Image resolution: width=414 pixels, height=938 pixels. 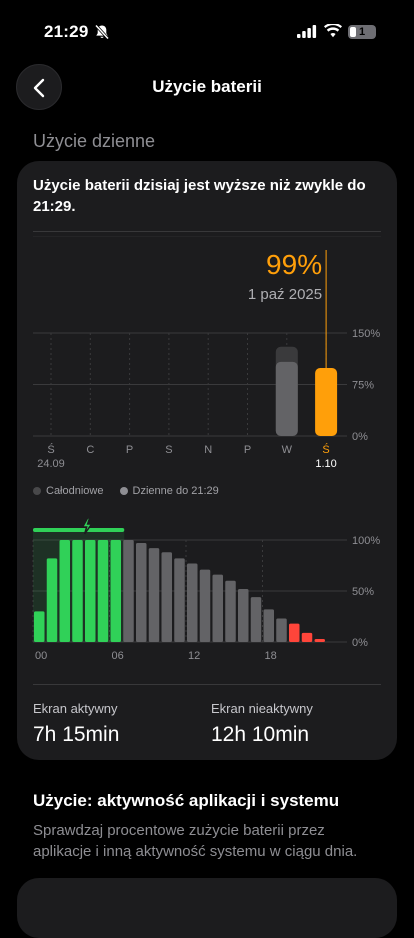 I want to click on page-title: Użycie baterii, so click(x=207, y=86).